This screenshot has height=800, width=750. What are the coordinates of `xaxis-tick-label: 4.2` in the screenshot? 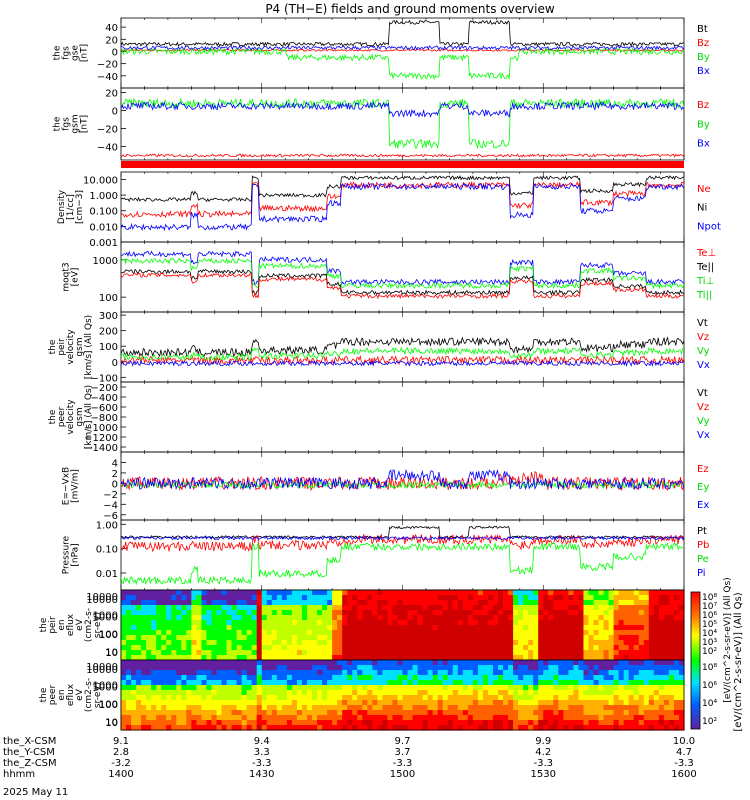 It's located at (543, 752).